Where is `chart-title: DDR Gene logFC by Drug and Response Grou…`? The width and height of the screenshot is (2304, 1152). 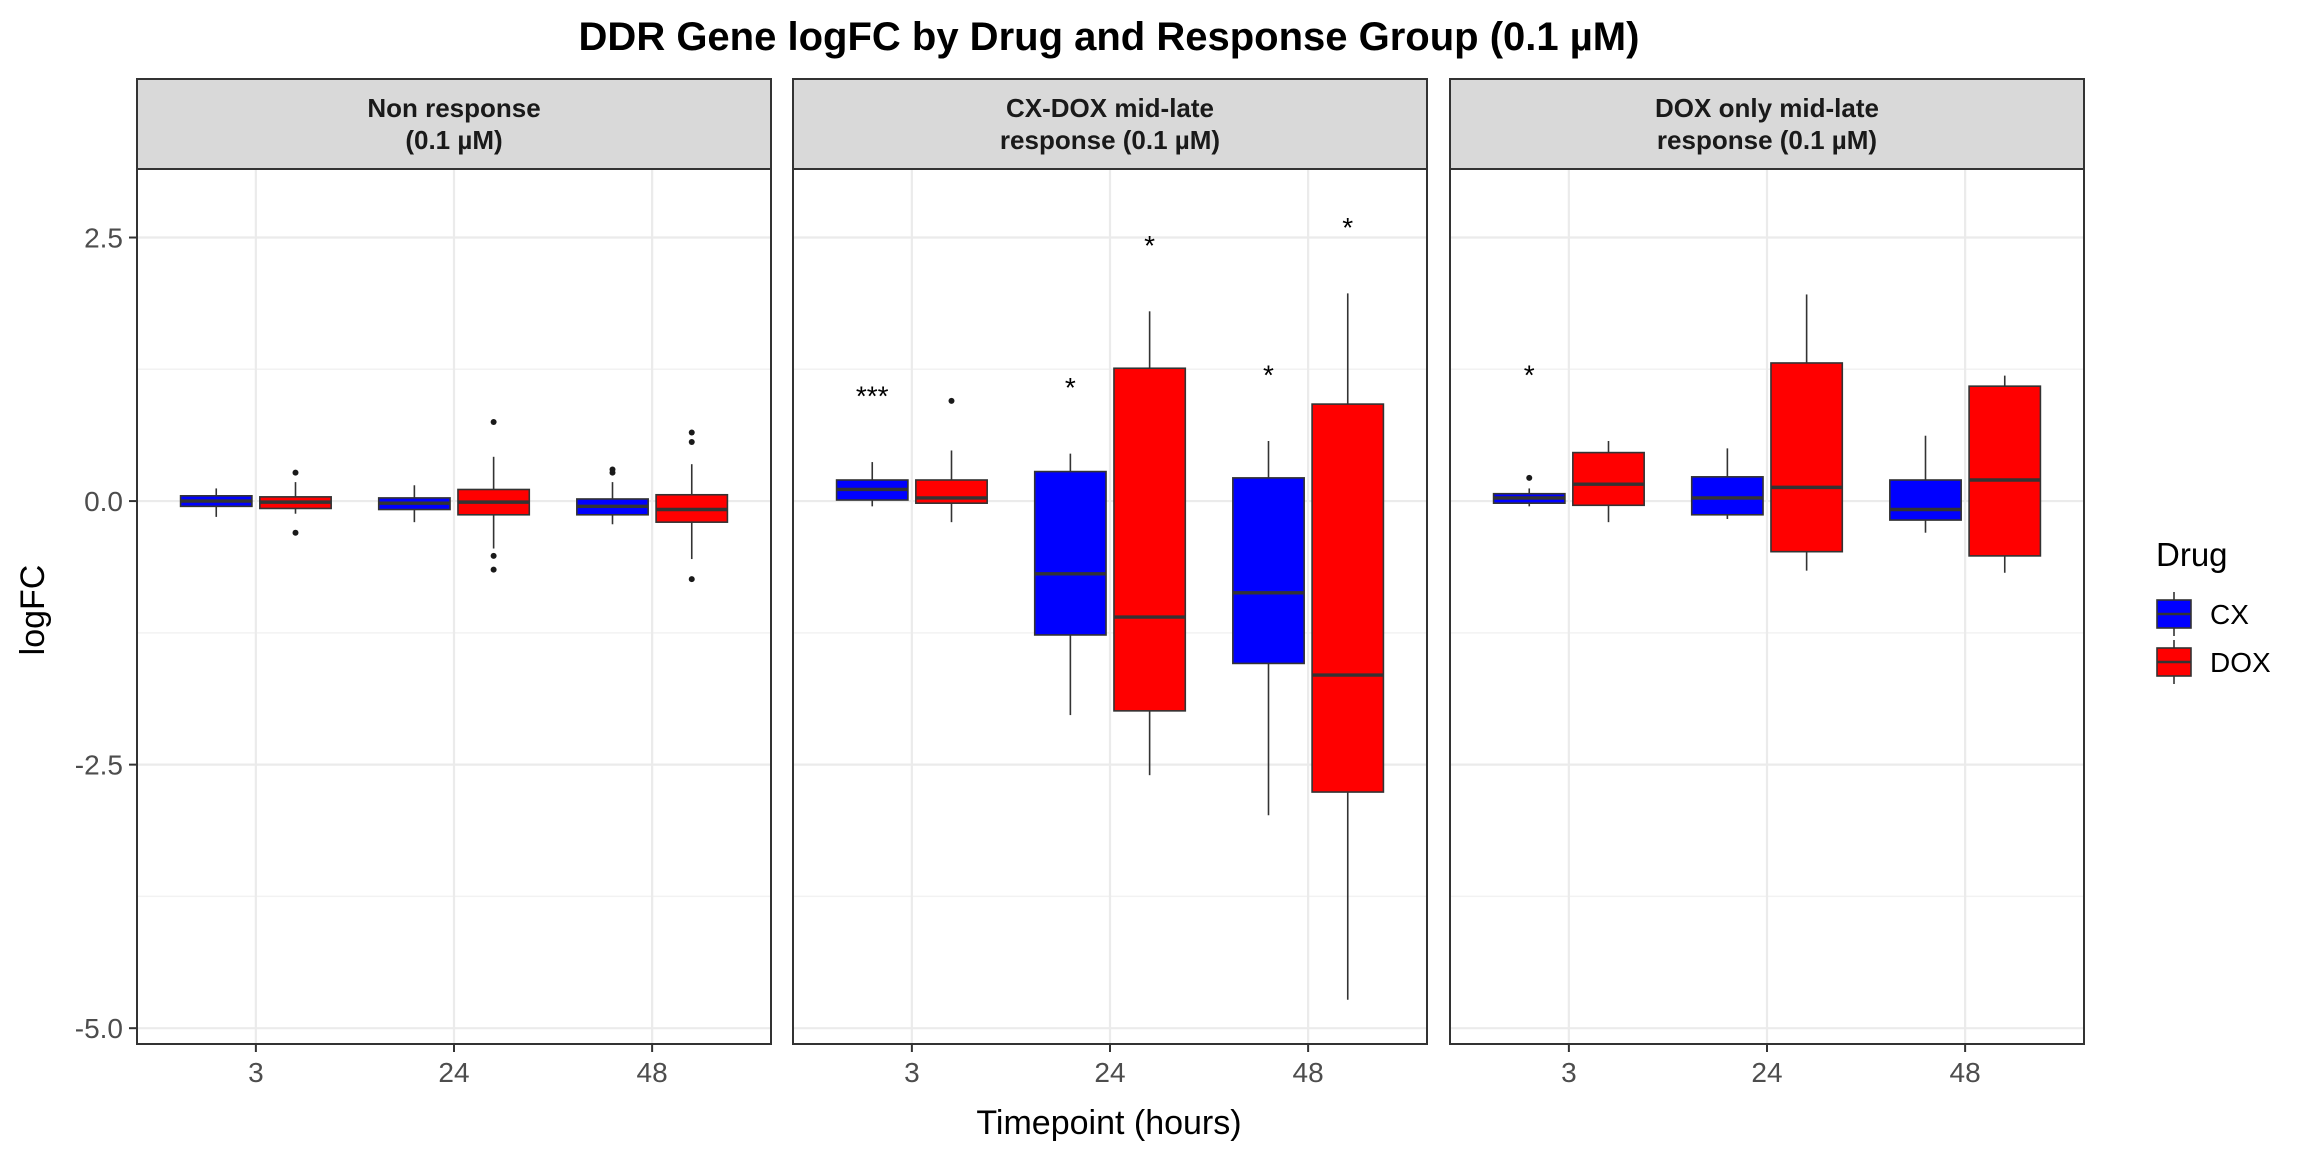
chart-title: DDR Gene logFC by Drug and Response Grou… is located at coordinates (1109, 37).